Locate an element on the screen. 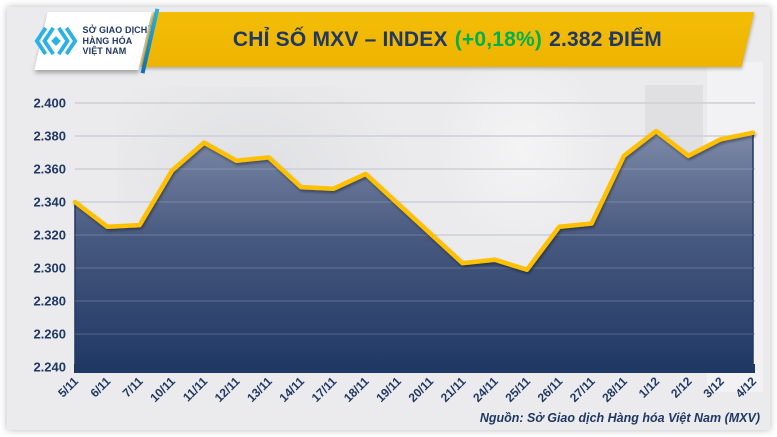 The image size is (777, 437). x-axis-label: 13/11 is located at coordinates (259, 389).